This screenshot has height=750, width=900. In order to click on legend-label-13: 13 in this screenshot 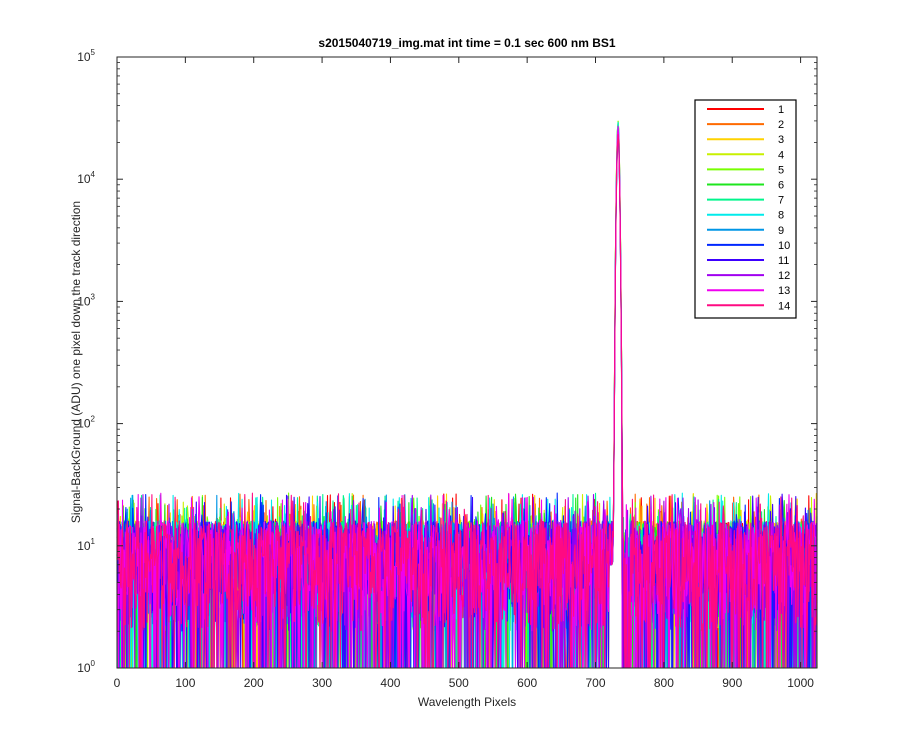, I will do `click(784, 291)`.